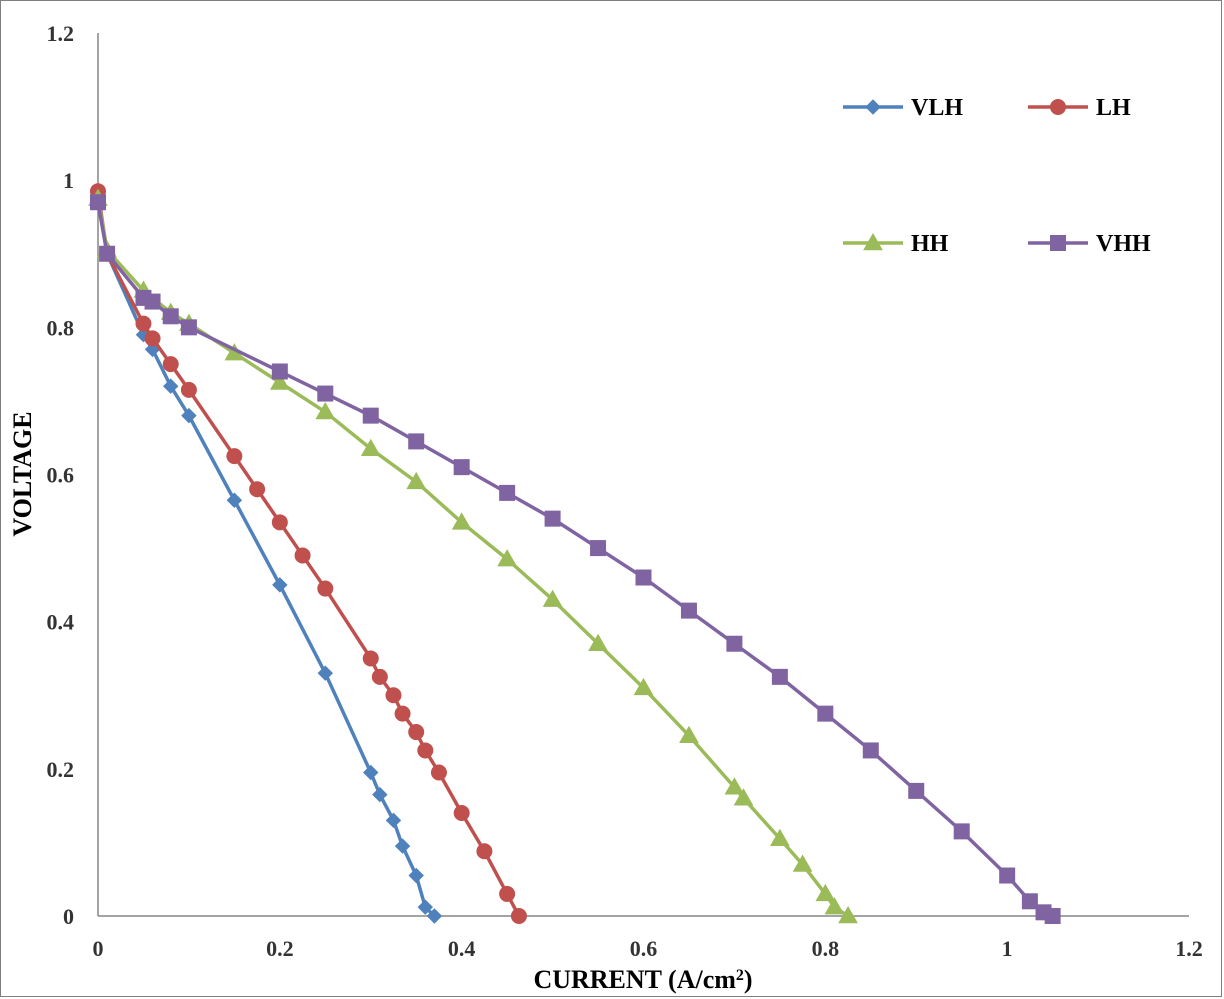  I want to click on y-tick-labels: 0 0.2 0.4 0.6 0.8 1 1.2, so click(61, 475).